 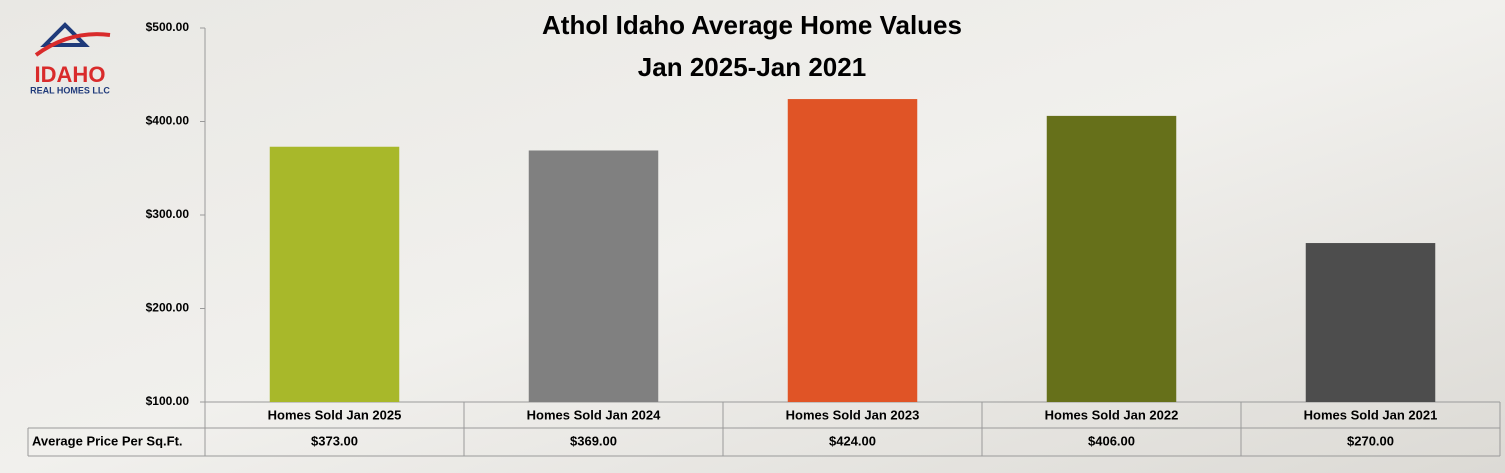 I want to click on value-label: $270.00, so click(x=1370, y=440).